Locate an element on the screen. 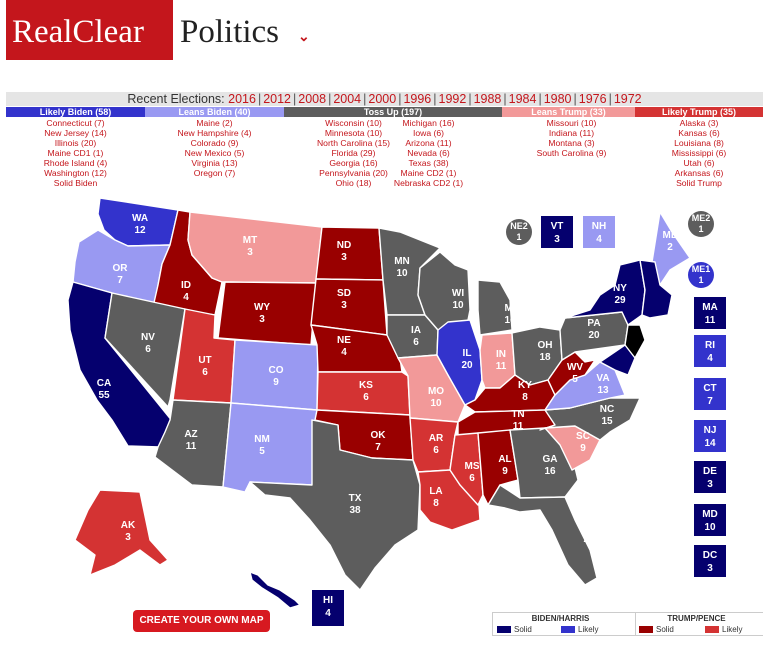  state-box-ma: MA 11 is located at coordinates (710, 313).